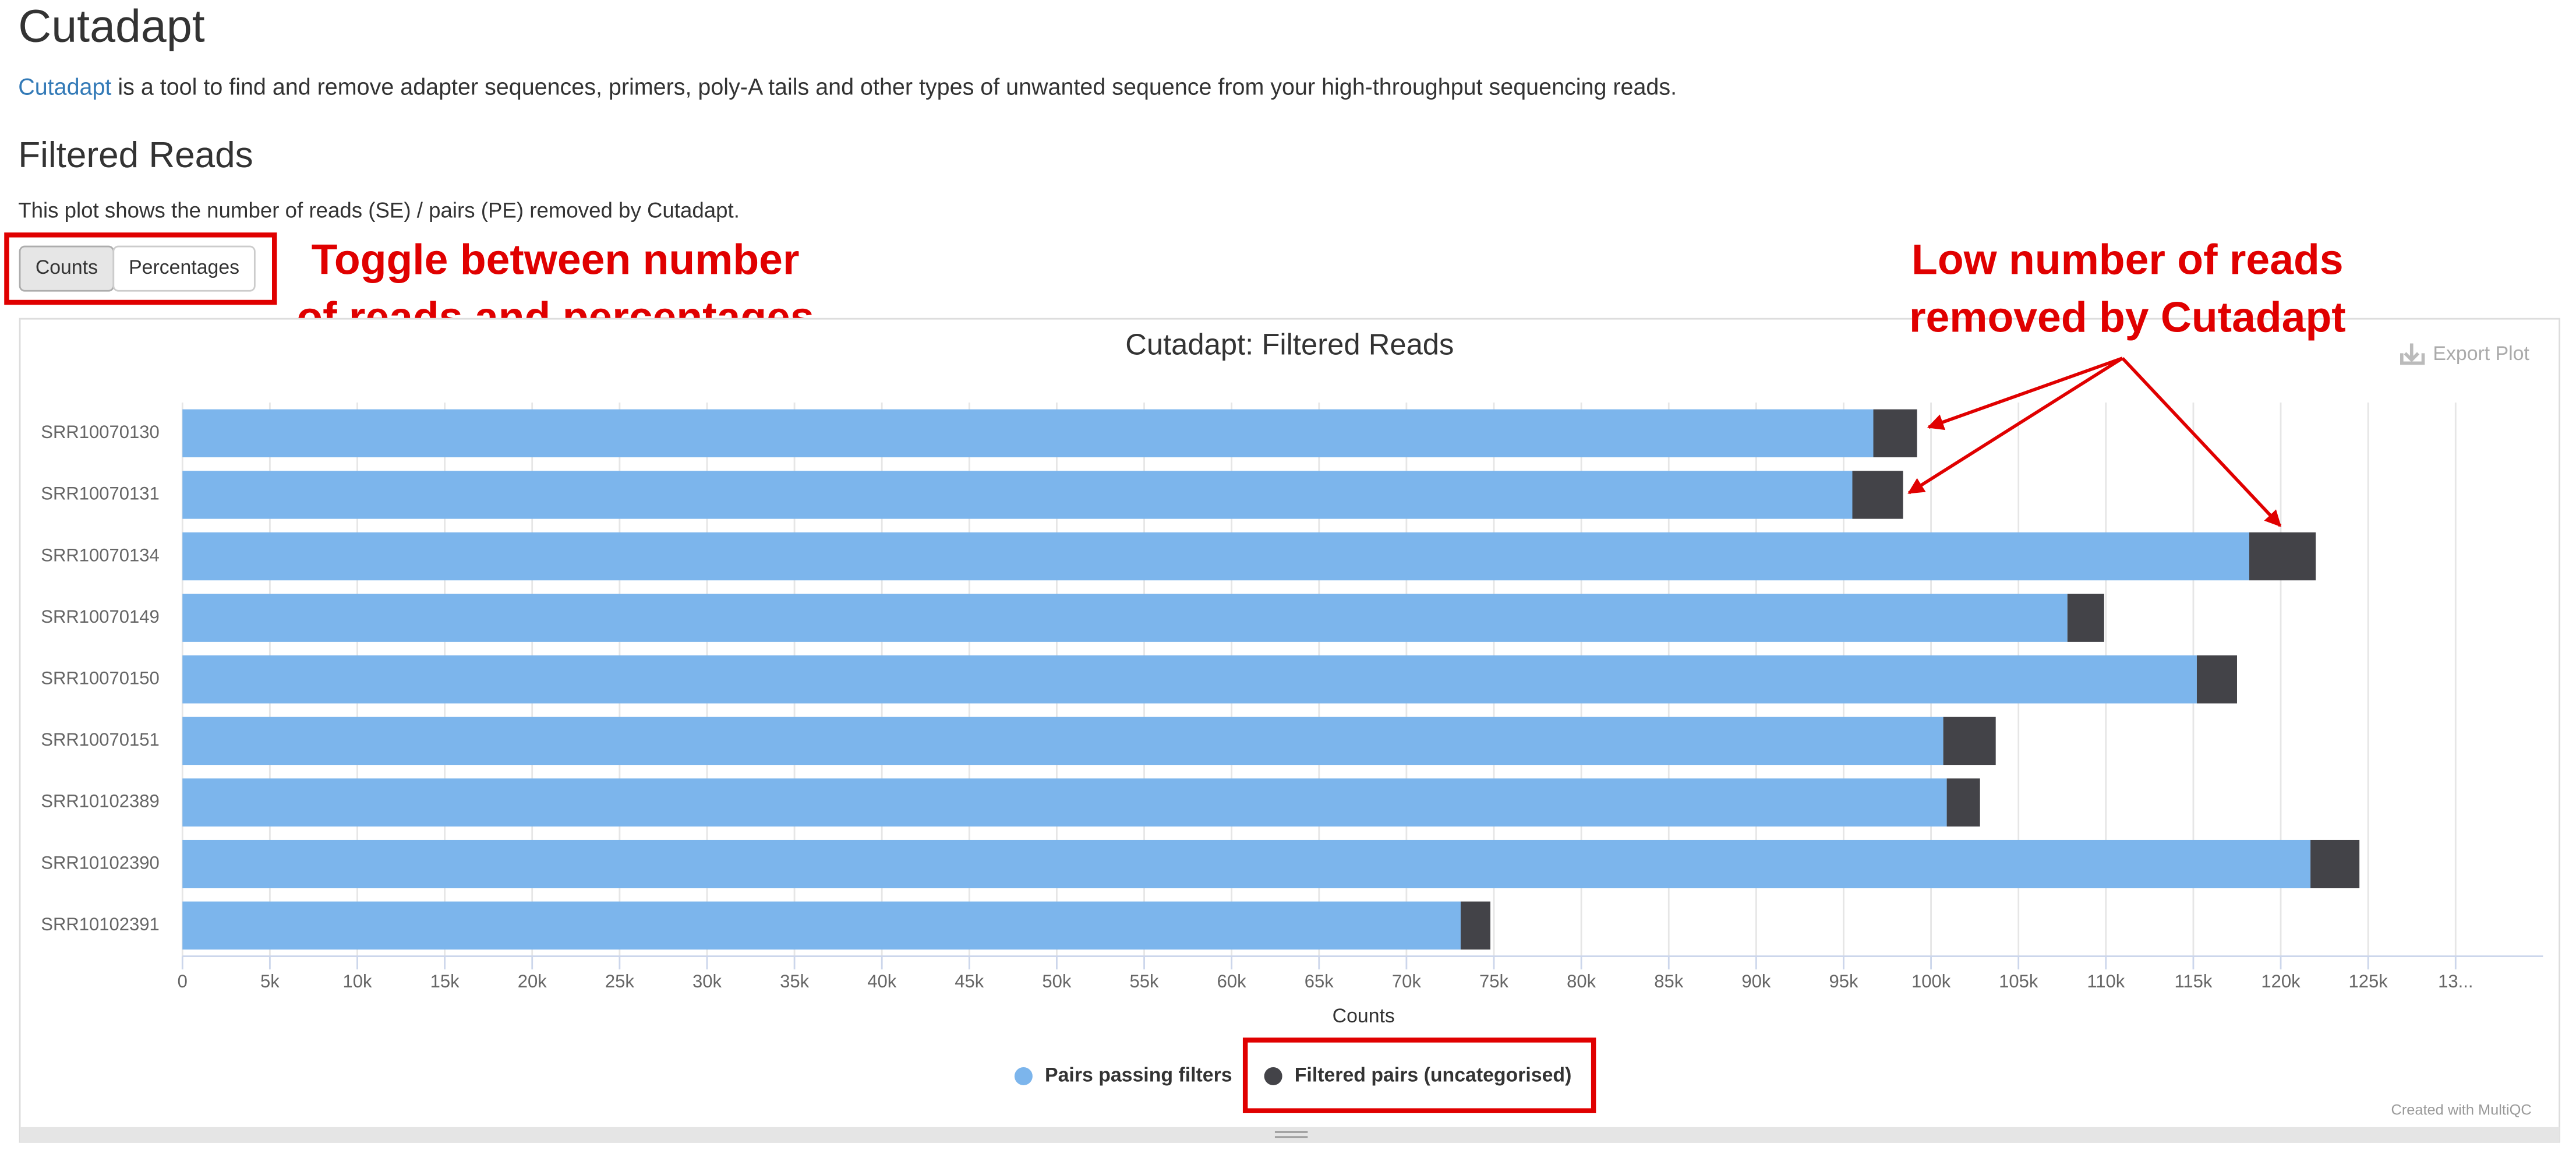 The image size is (2576, 1161). Describe the element at coordinates (1668, 981) in the screenshot. I see `x-tick-label: 85k` at that location.